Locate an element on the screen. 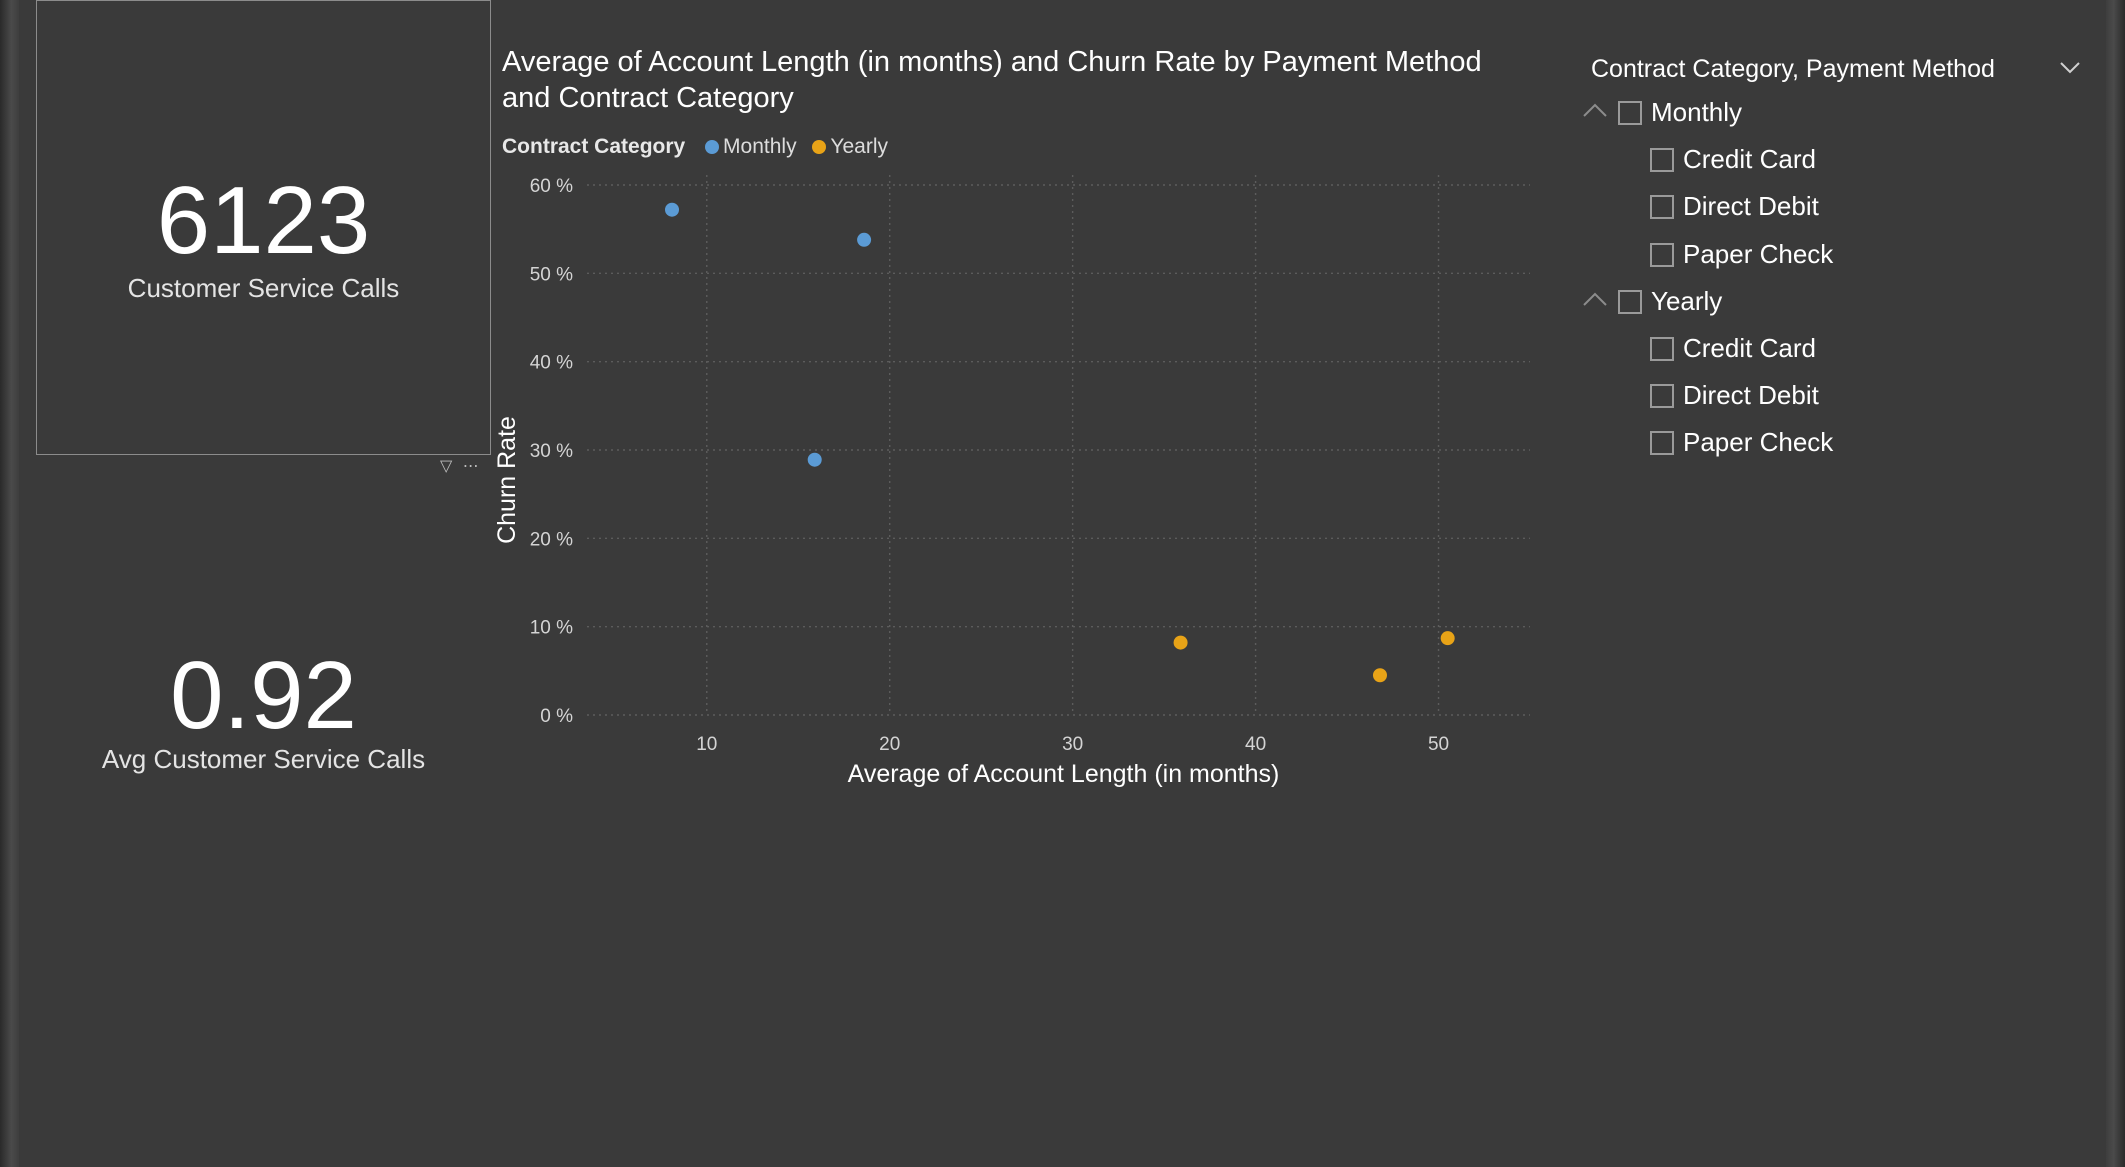  legend-label-monthly: Monthly is located at coordinates (760, 146).